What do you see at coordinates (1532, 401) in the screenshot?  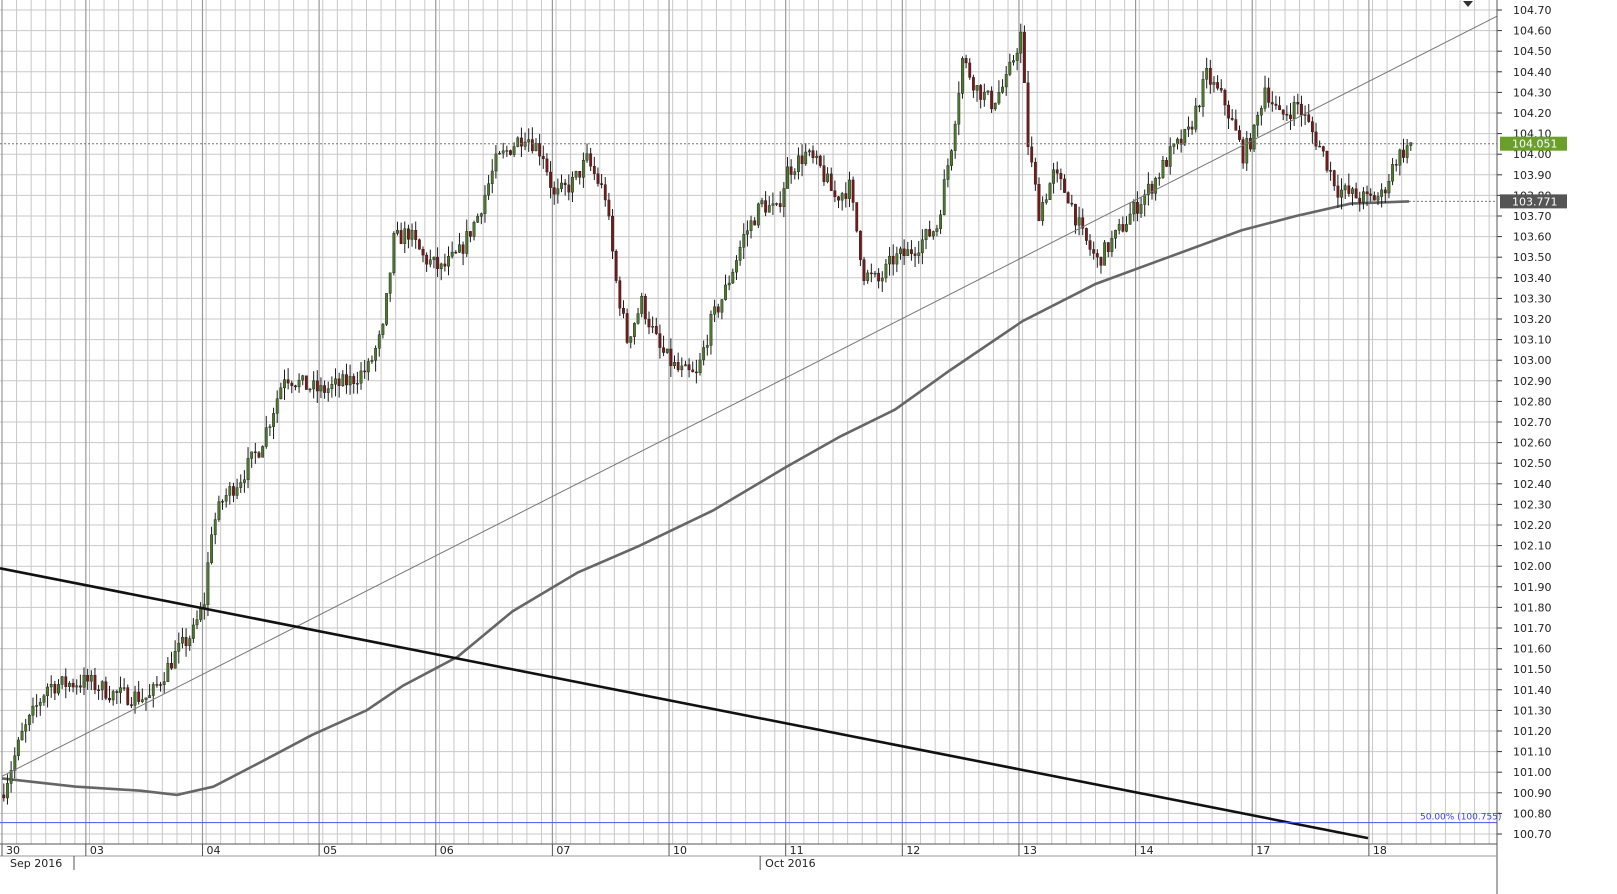 I see `y-tick-label: 102.80` at bounding box center [1532, 401].